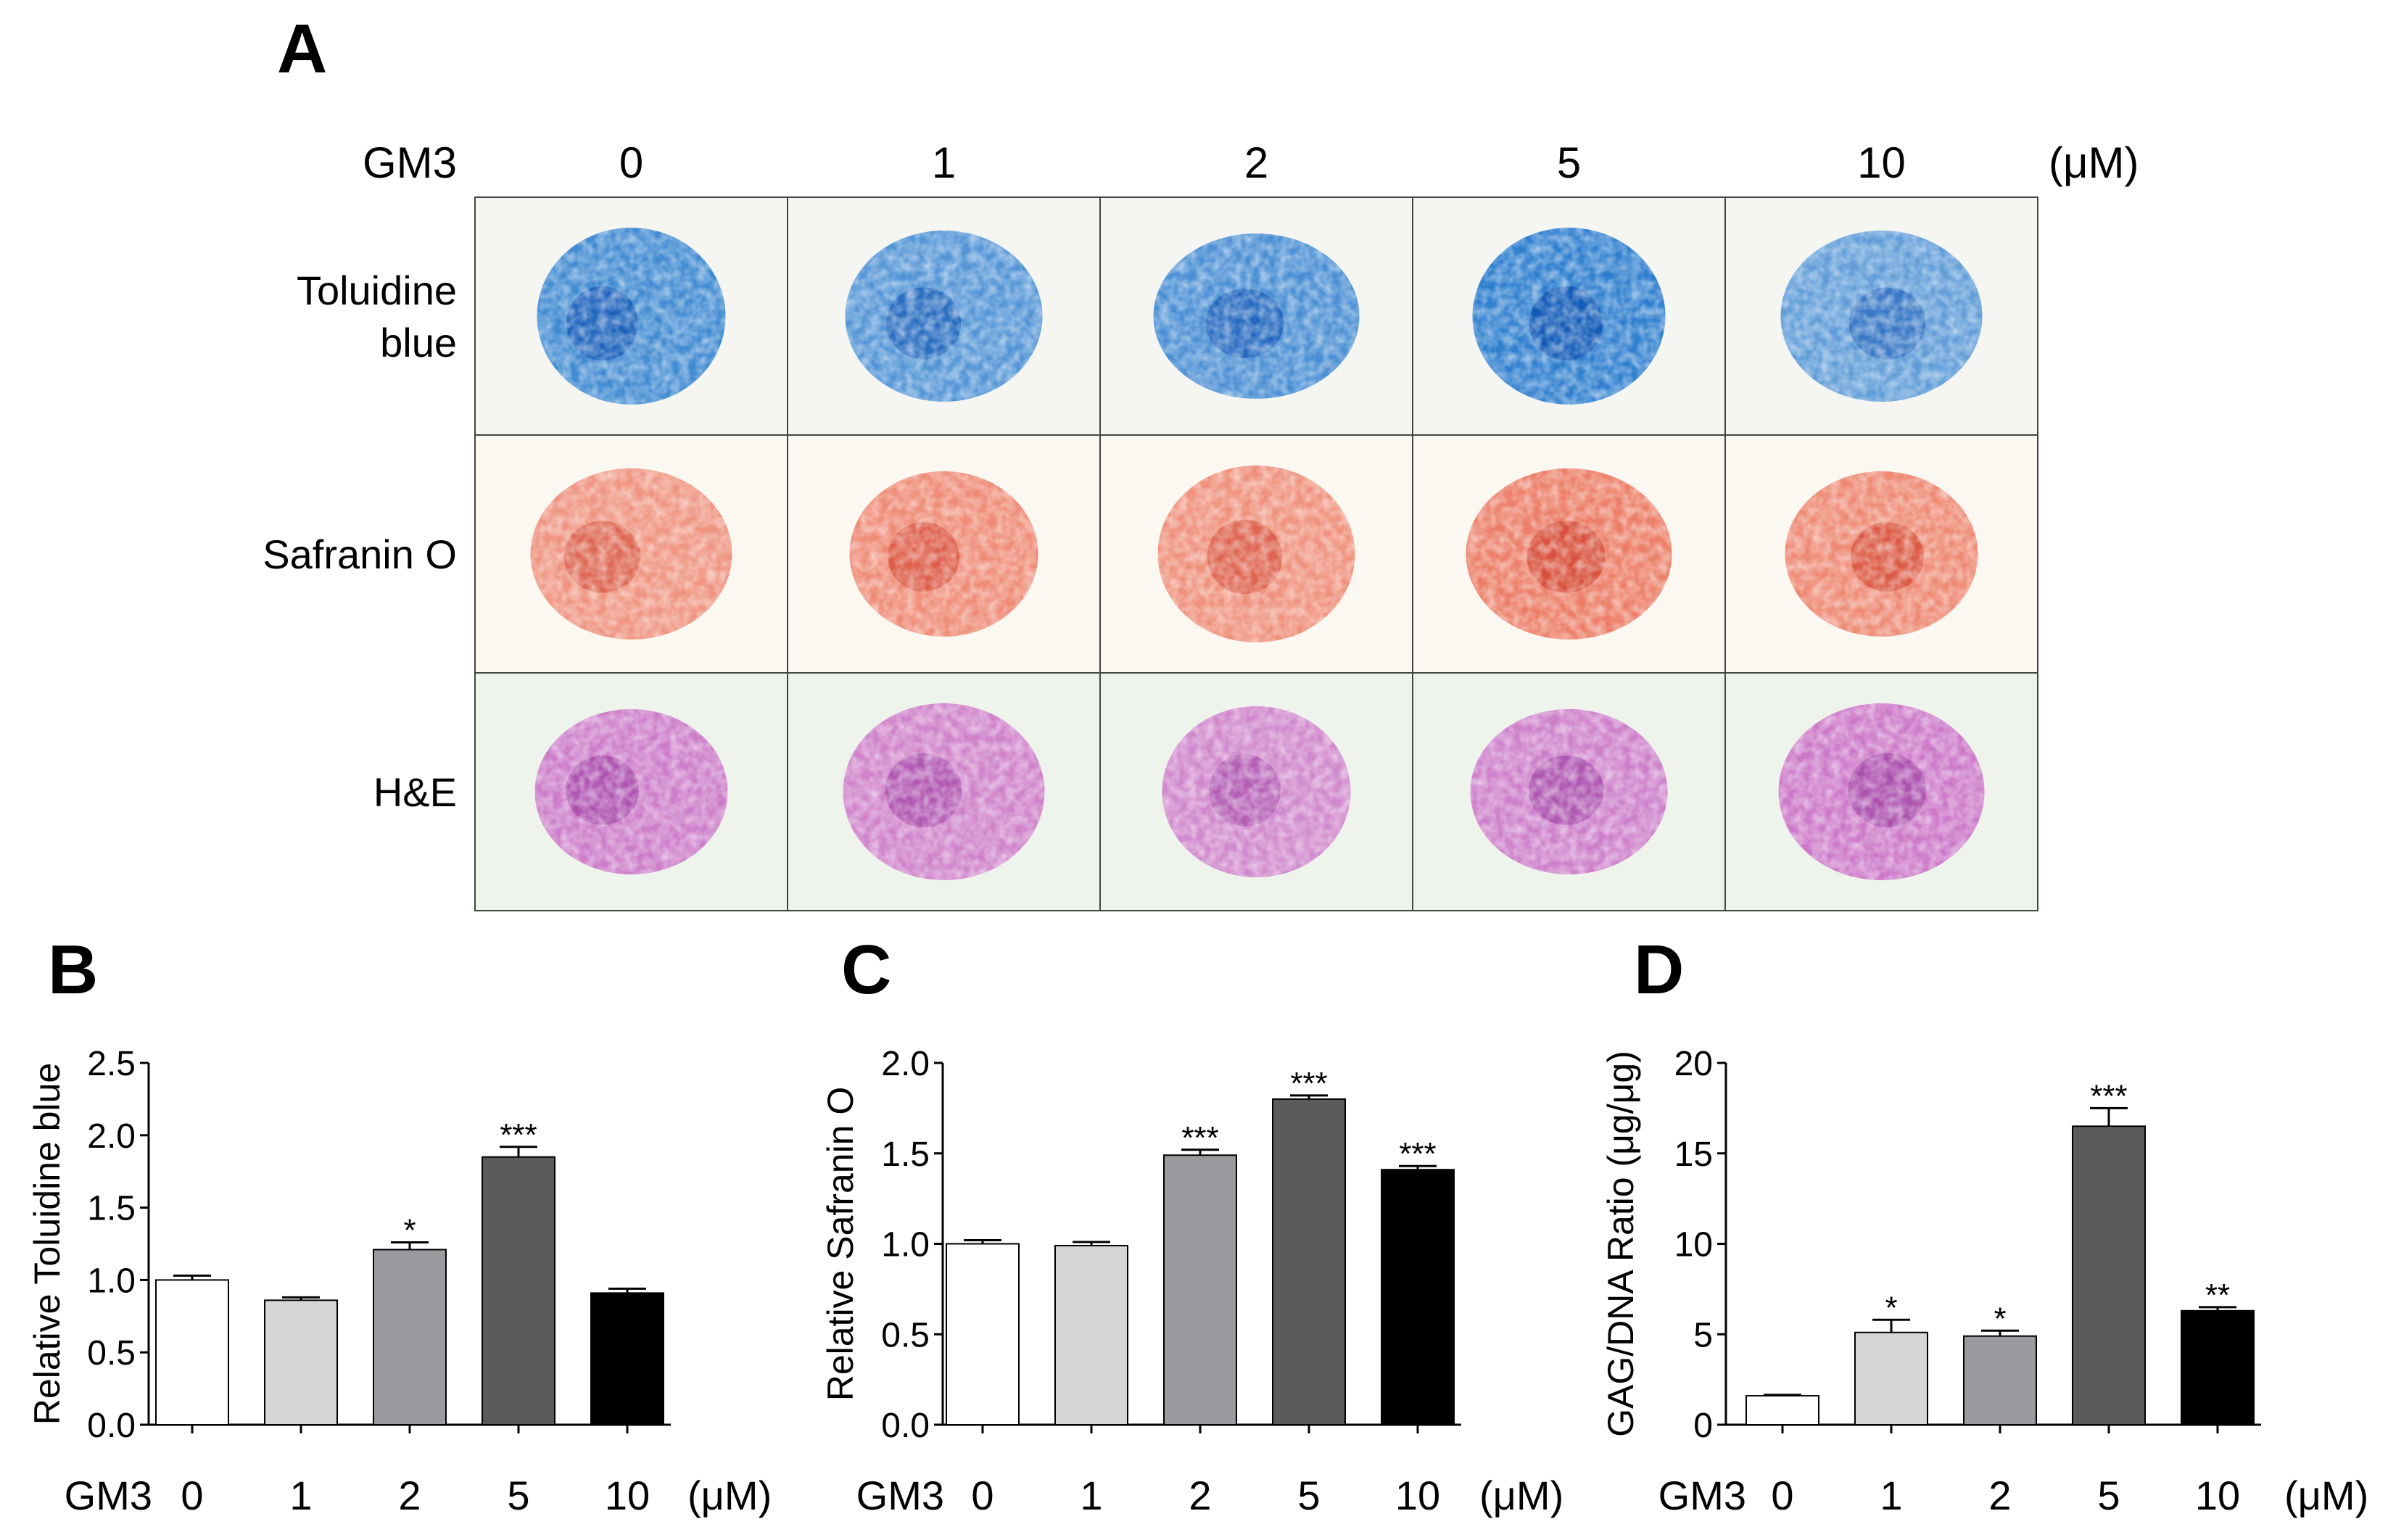 This screenshot has width=2388, height=1540. What do you see at coordinates (111, 1136) in the screenshot?
I see `y-tick-label: 2.0` at bounding box center [111, 1136].